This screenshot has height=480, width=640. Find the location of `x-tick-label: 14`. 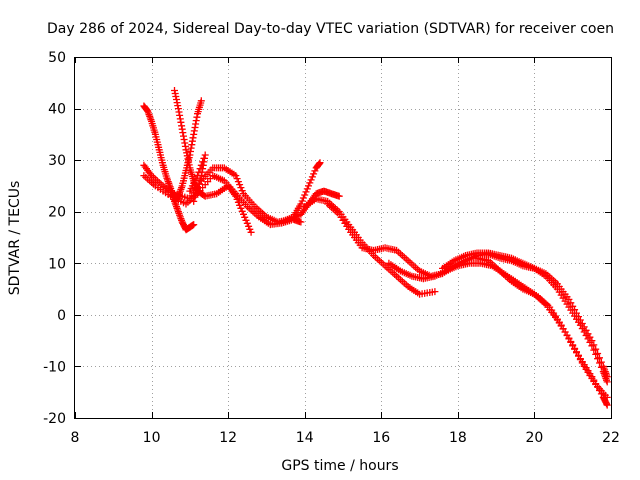

x-tick-label: 14 is located at coordinates (305, 438).